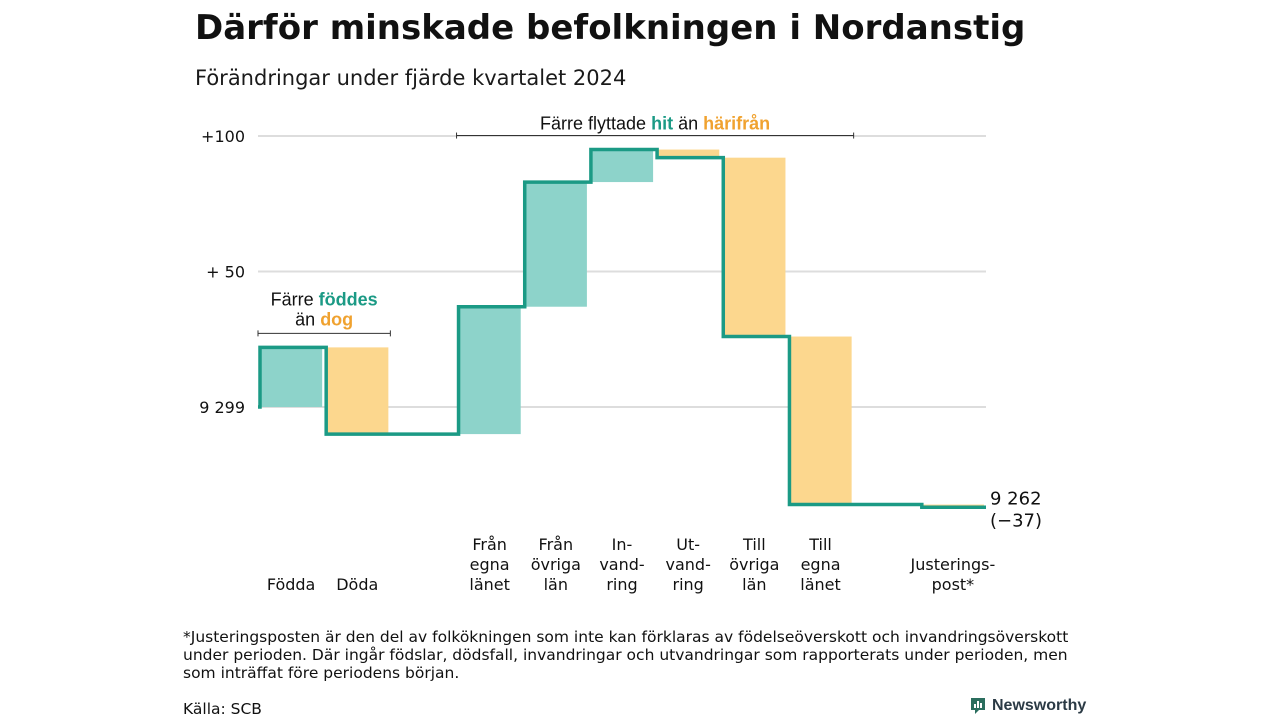 This screenshot has height=720, width=1280. What do you see at coordinates (1016, 520) in the screenshot?
I see `end-value-label: (−37)` at bounding box center [1016, 520].